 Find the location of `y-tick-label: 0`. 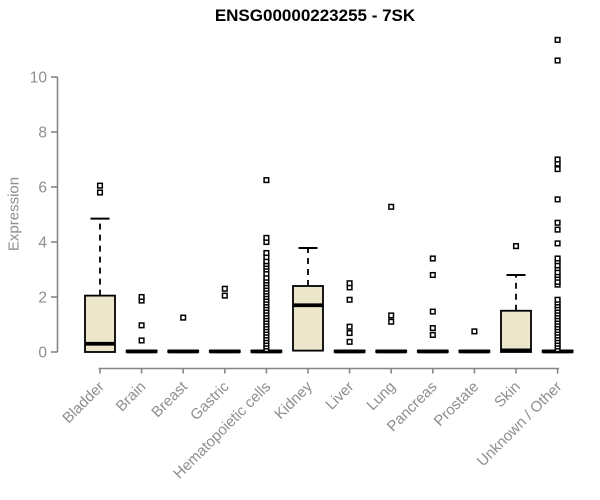

y-tick-label: 0 is located at coordinates (42, 353).